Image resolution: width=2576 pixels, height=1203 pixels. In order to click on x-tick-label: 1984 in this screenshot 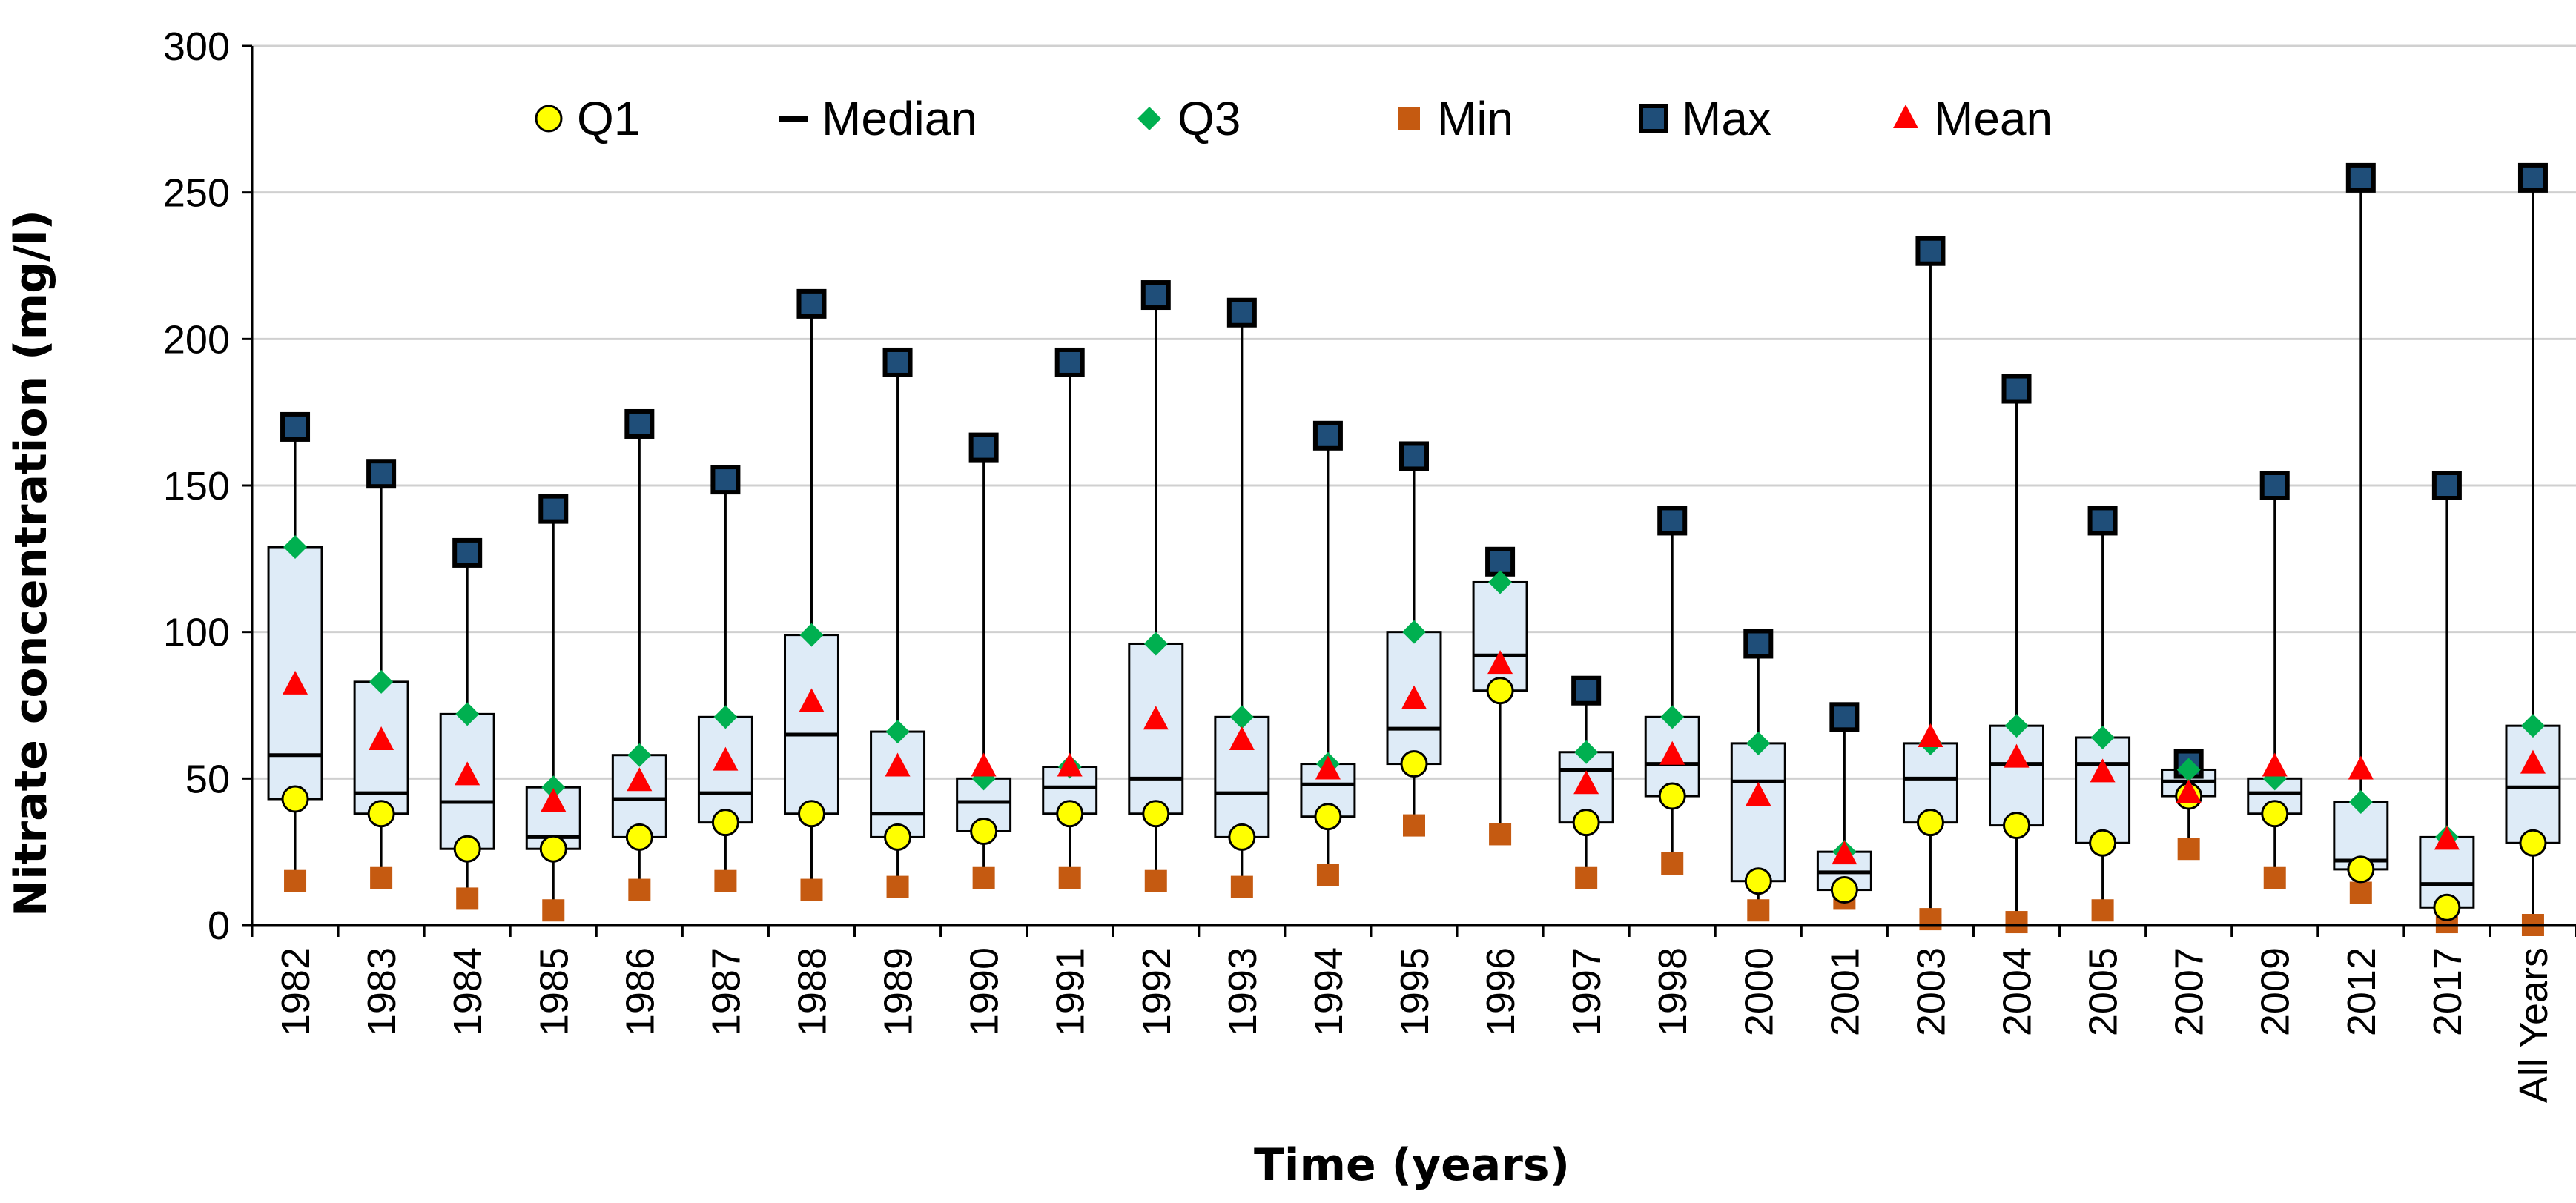, I will do `click(468, 992)`.